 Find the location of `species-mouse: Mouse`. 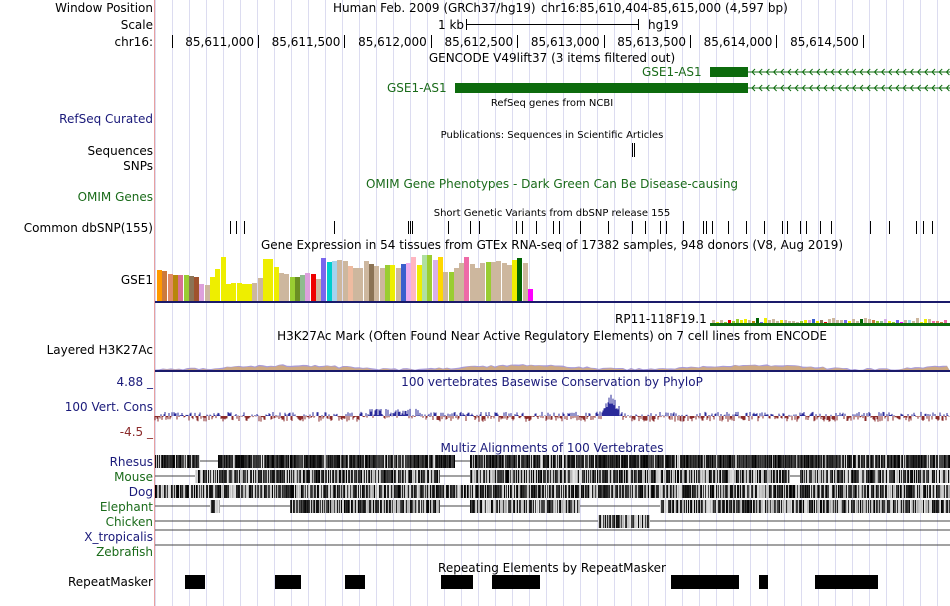

species-mouse: Mouse is located at coordinates (133, 477).